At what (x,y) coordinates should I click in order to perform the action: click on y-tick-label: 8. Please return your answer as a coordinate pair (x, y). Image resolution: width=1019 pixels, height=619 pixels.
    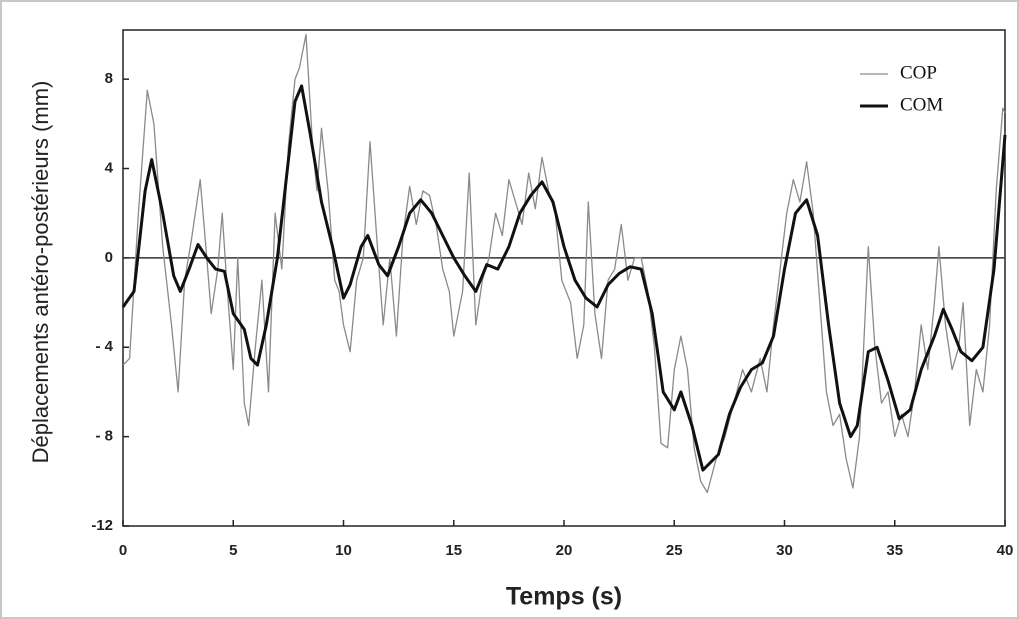
    Looking at the image, I should click on (109, 78).